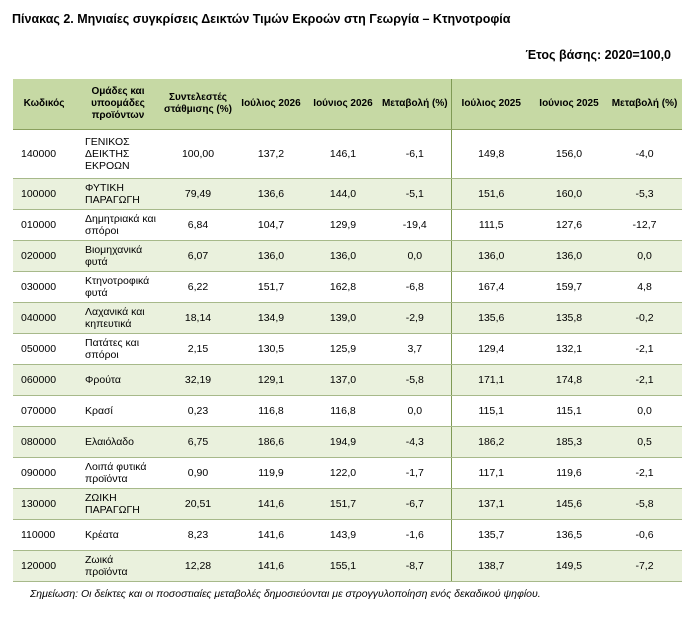 This screenshot has height=623, width=693. I want to click on cell-jul-2025: 186,2, so click(490, 442).